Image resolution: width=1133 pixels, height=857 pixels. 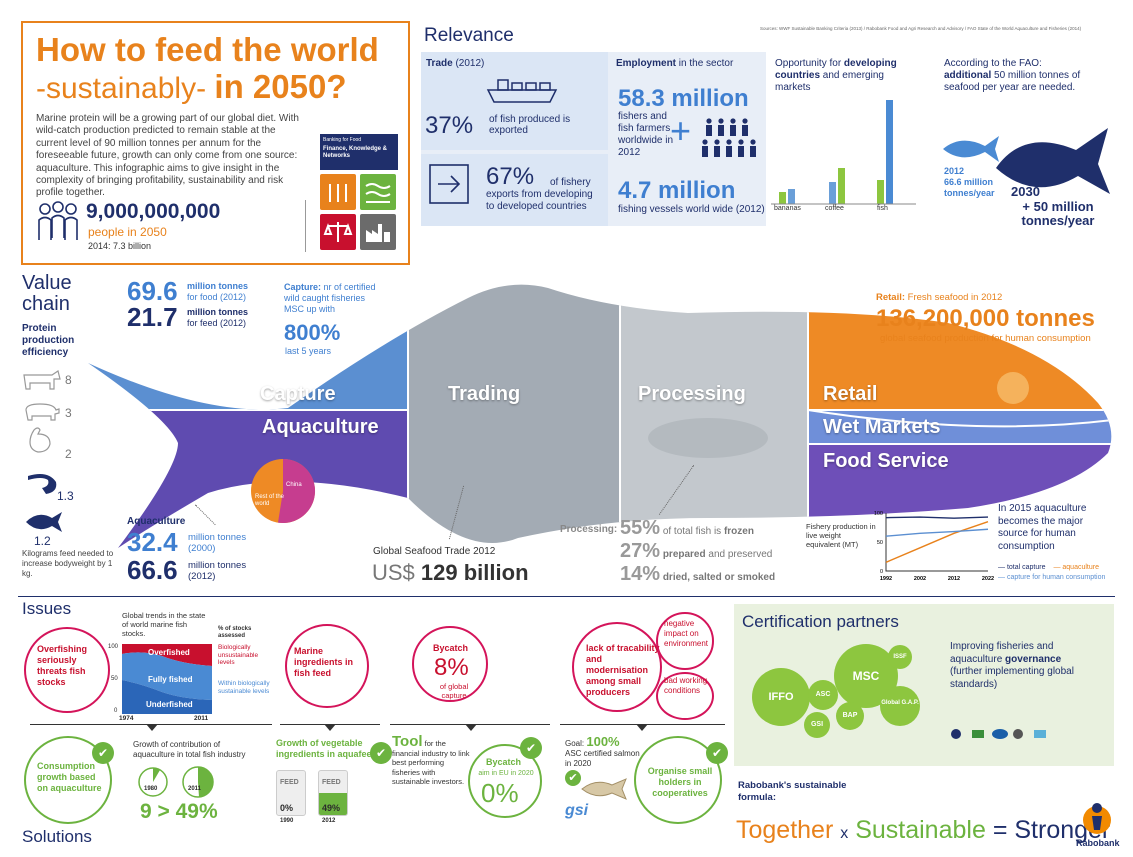 What do you see at coordinates (42, 484) in the screenshot?
I see `shrimp-icon` at bounding box center [42, 484].